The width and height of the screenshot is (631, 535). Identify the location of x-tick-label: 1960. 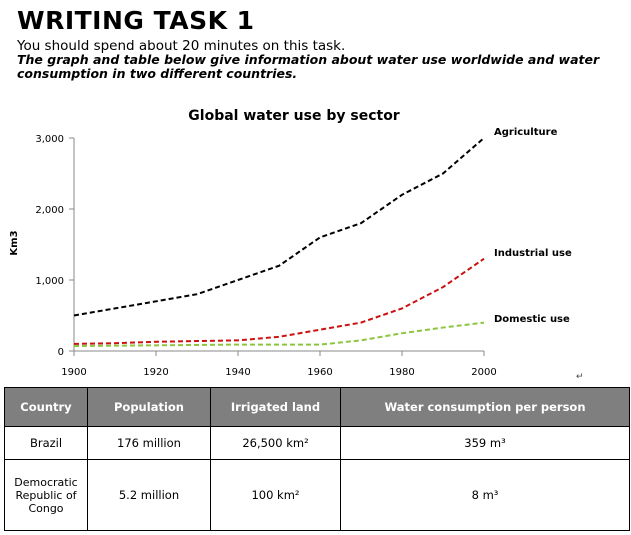
(319, 372).